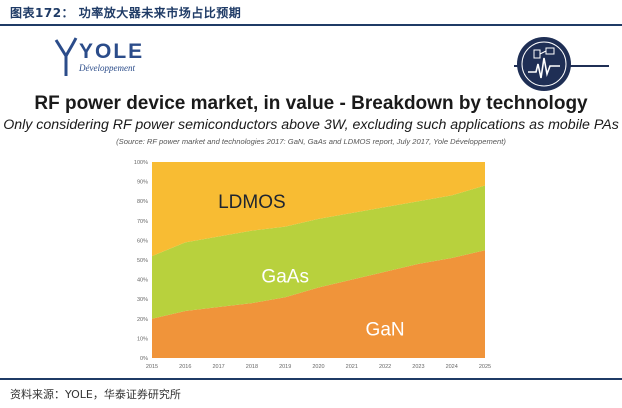  Describe the element at coordinates (485, 367) in the screenshot. I see `x-tick-label: 2025` at that location.